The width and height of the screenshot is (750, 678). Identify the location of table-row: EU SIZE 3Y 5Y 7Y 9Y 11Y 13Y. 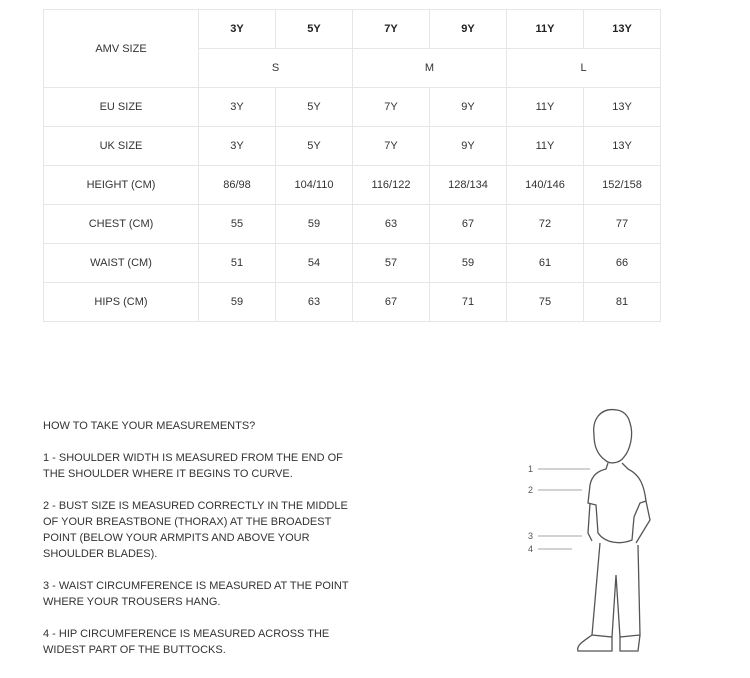
(352, 107).